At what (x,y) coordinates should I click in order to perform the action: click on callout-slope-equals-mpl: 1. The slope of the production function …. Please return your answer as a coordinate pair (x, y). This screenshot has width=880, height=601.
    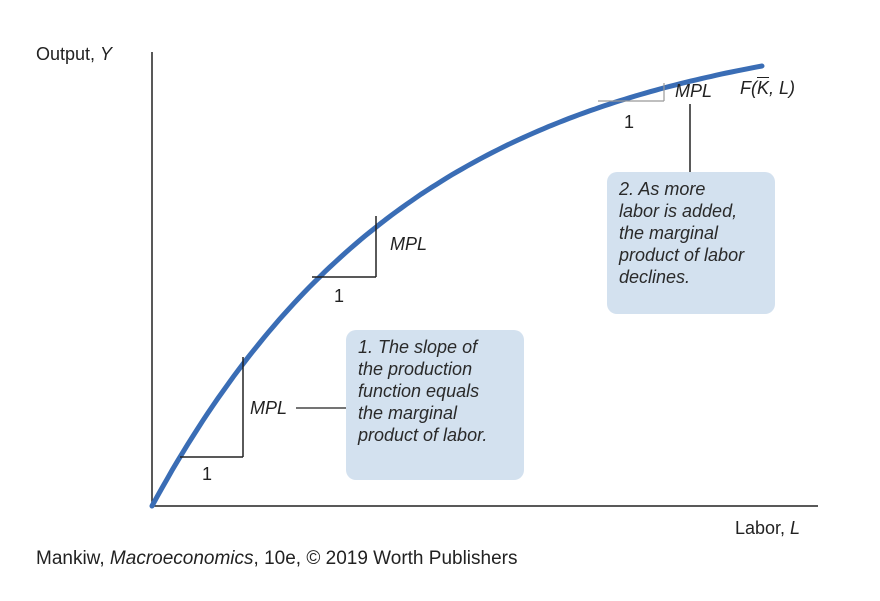
    Looking at the image, I should click on (435, 405).